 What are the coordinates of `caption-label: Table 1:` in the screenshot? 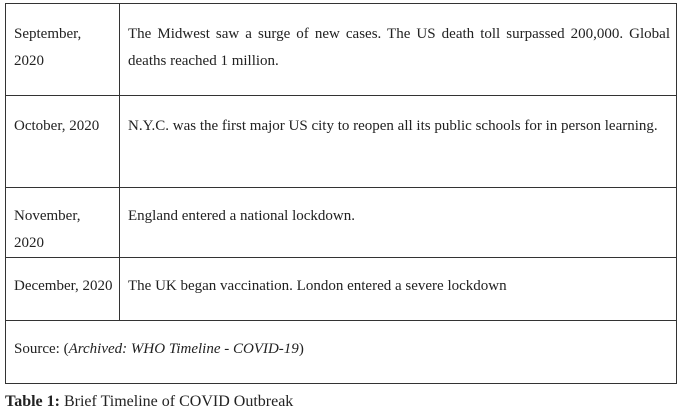 It's located at (32, 401).